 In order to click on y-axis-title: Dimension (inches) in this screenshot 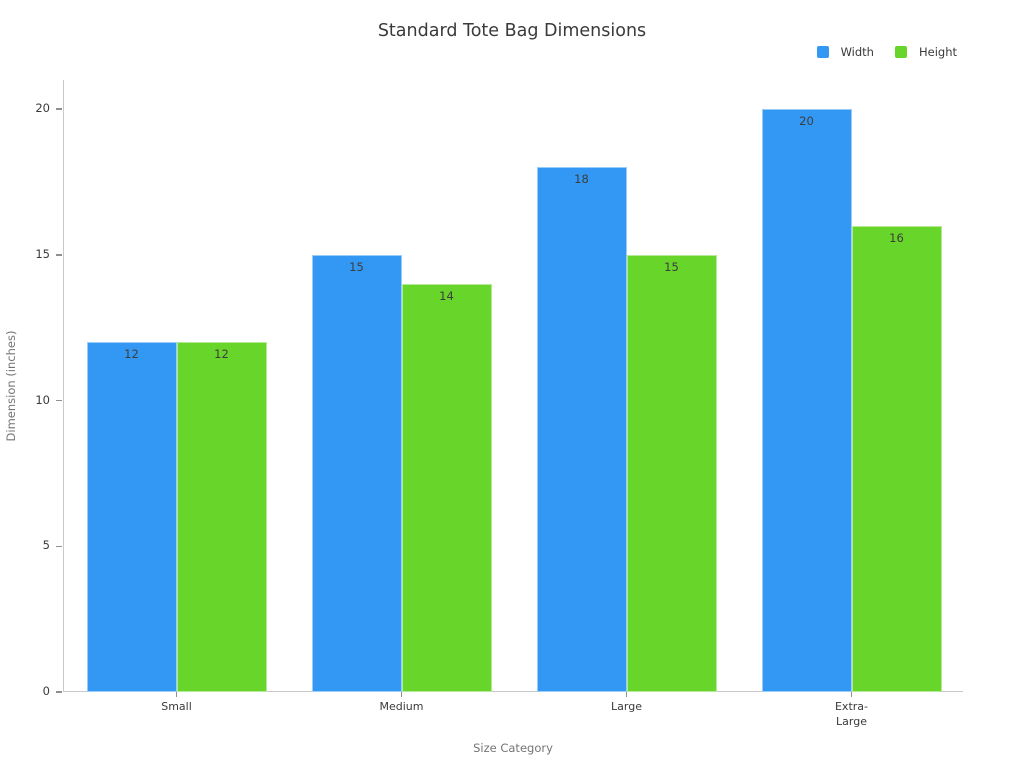, I will do `click(11, 386)`.